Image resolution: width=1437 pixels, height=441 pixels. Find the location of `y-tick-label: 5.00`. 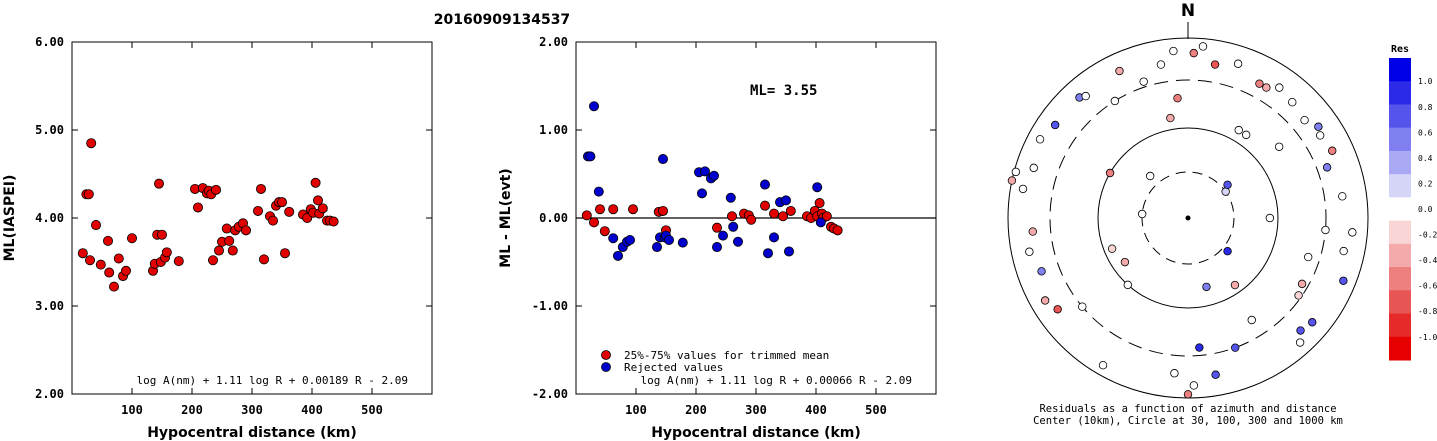

y-tick-label: 5.00 is located at coordinates (49, 130).